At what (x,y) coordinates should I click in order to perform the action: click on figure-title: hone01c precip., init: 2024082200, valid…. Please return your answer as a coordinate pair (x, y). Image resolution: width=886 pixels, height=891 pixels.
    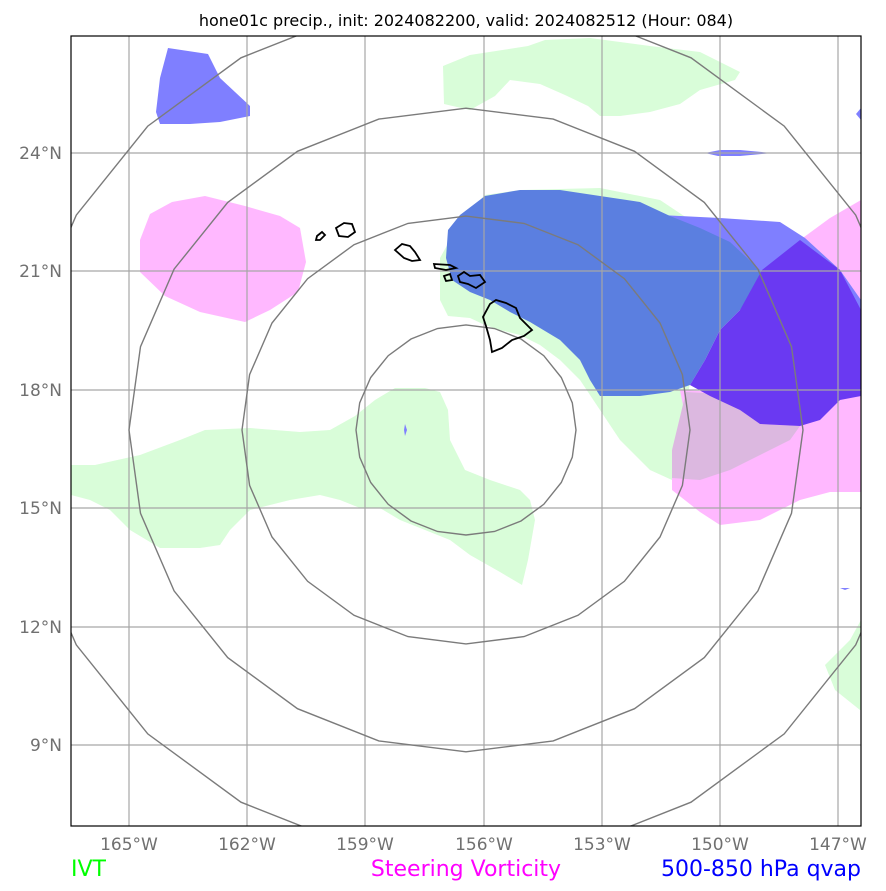
    Looking at the image, I should click on (466, 20).